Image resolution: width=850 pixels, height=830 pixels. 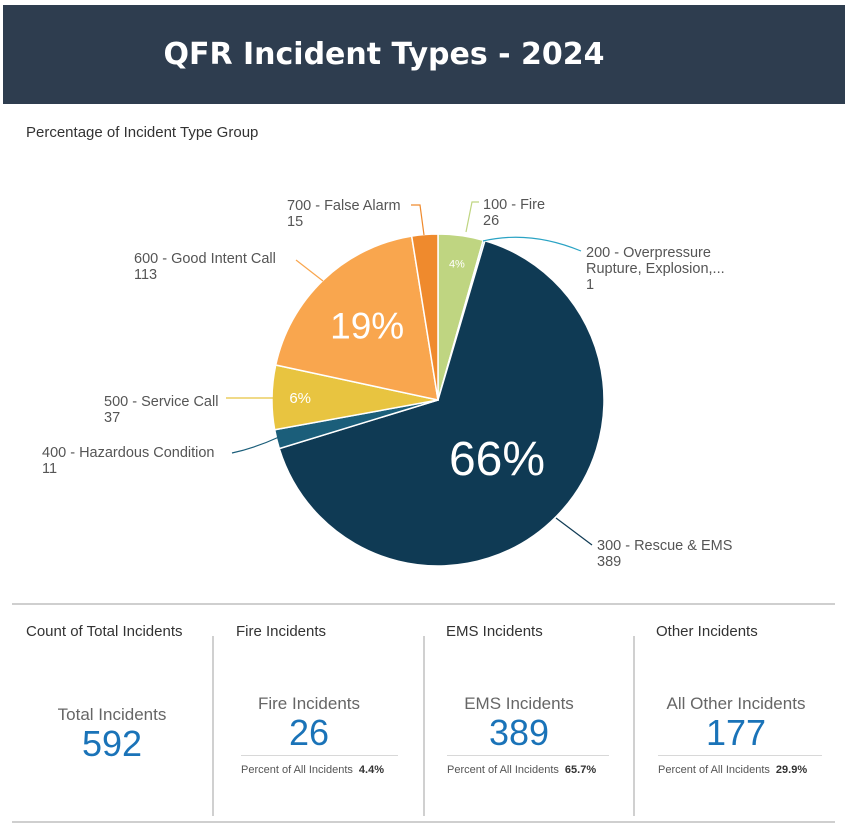 What do you see at coordinates (514, 205) in the screenshot?
I see `slice-category-label: 100 - Fire` at bounding box center [514, 205].